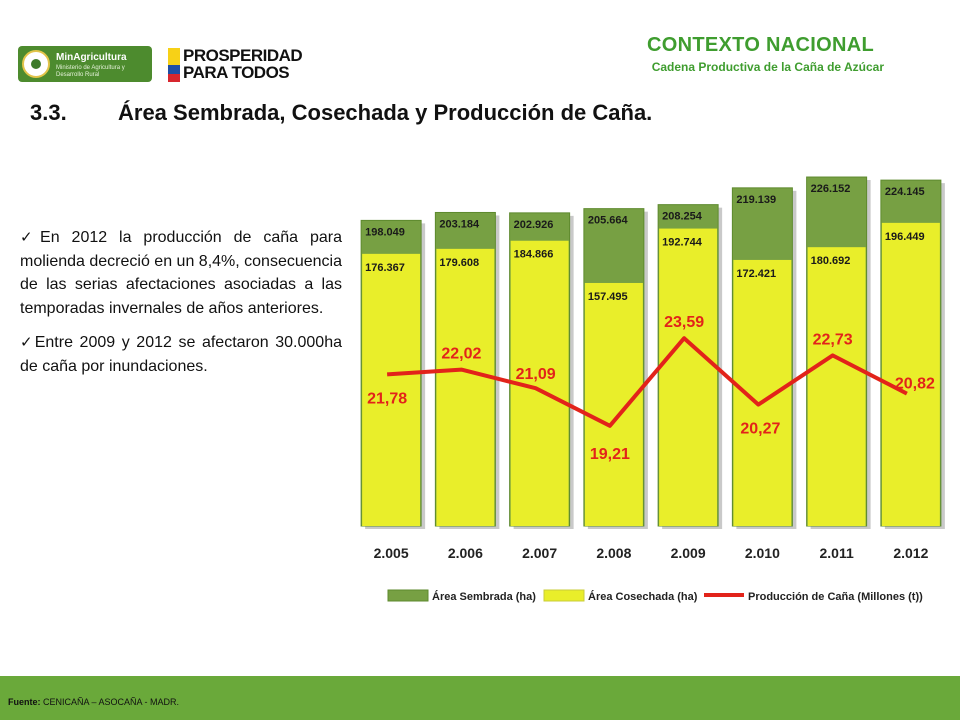  I want to click on x-tick-label: 2.011, so click(836, 553).